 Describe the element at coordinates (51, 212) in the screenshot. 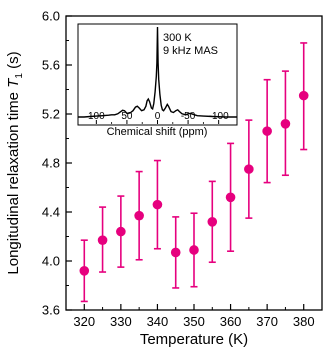

I see `y-tick-label: 4.4` at that location.